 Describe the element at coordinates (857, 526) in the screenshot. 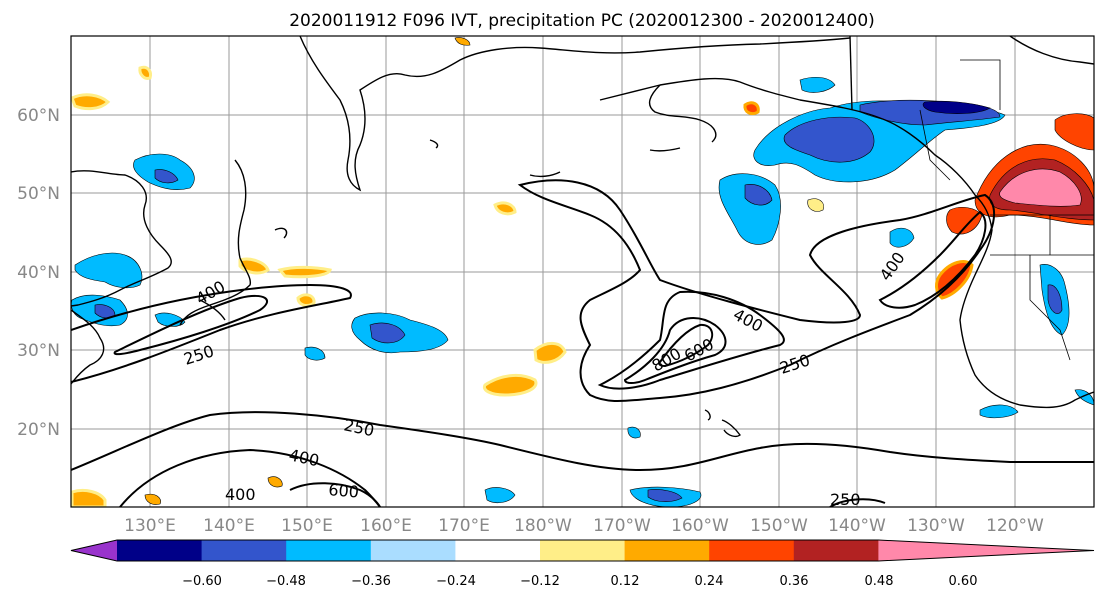

I see `lon-label: 140°W` at that location.